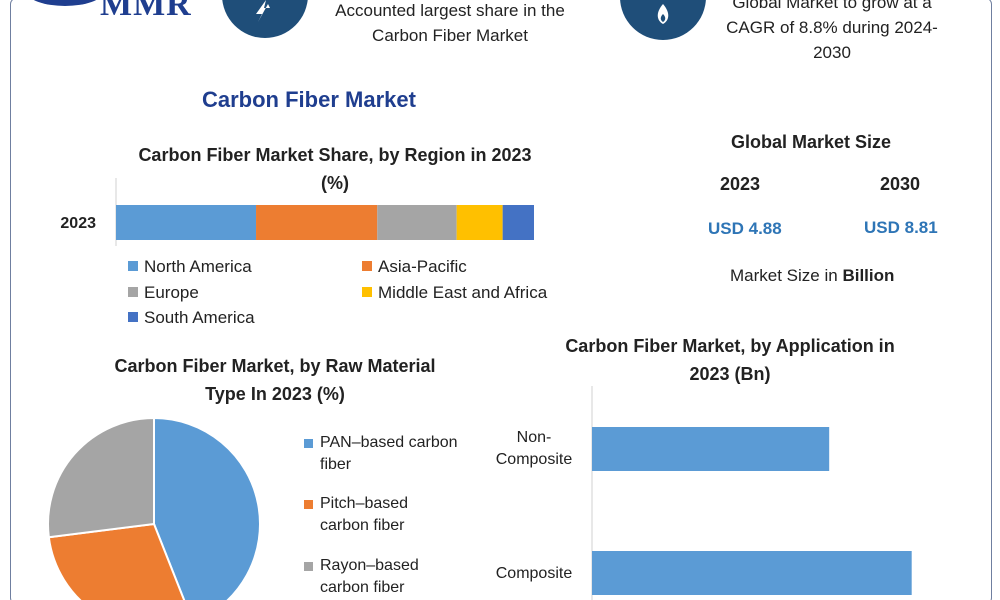  I want to click on legend-label: North America, so click(198, 266).